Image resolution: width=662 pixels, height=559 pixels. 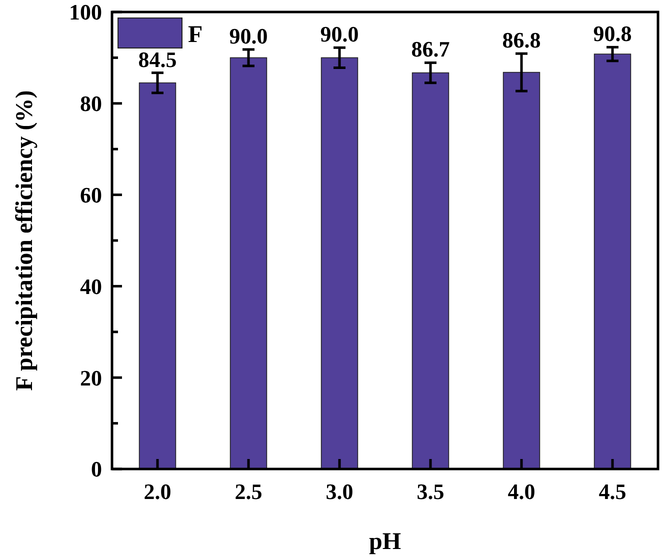 I want to click on y-tick-label: 40, so click(x=91, y=286).